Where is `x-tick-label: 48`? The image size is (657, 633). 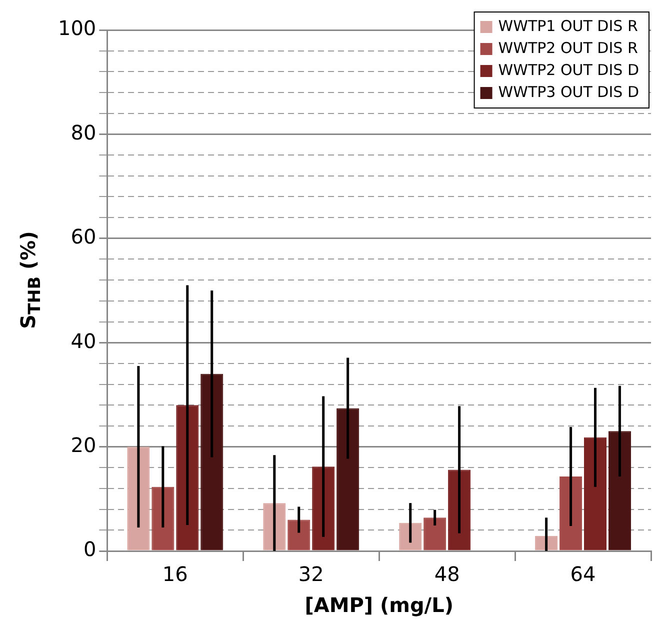
x-tick-label: 48 is located at coordinates (447, 574).